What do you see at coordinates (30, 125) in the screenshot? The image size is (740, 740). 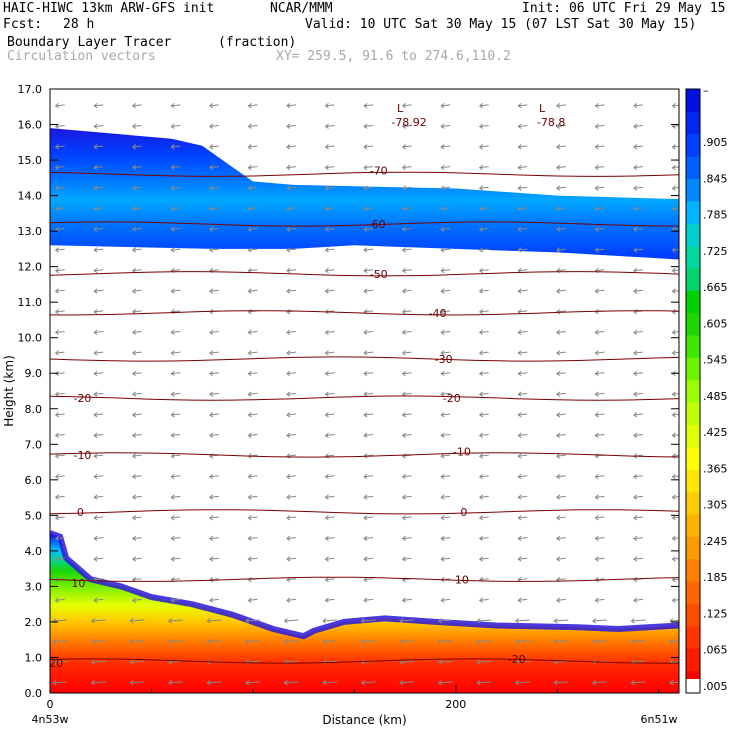 I see `y-tick-label: 16.0` at bounding box center [30, 125].